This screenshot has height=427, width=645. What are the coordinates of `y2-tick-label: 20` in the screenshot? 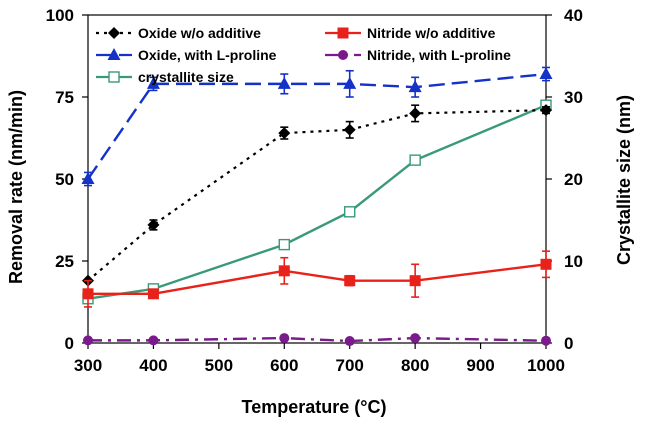 It's located at (573, 179).